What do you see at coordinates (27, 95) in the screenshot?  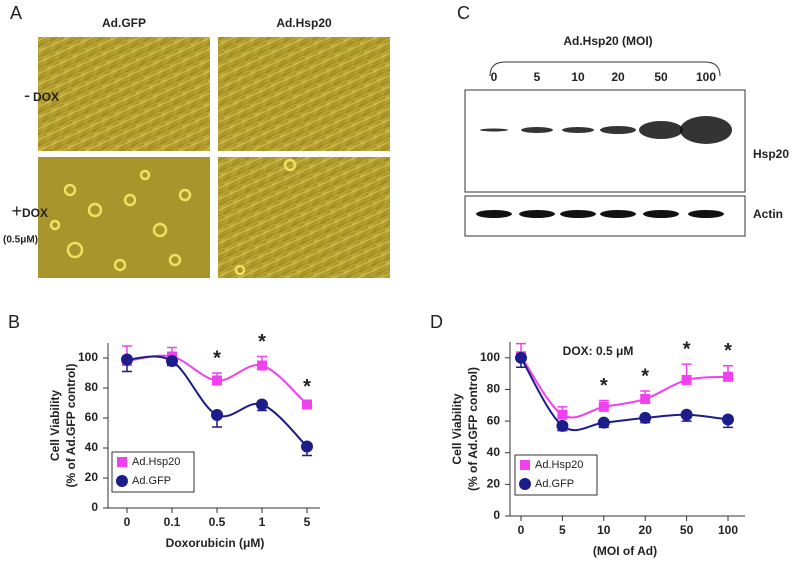 I see `row-sign: -` at bounding box center [27, 95].